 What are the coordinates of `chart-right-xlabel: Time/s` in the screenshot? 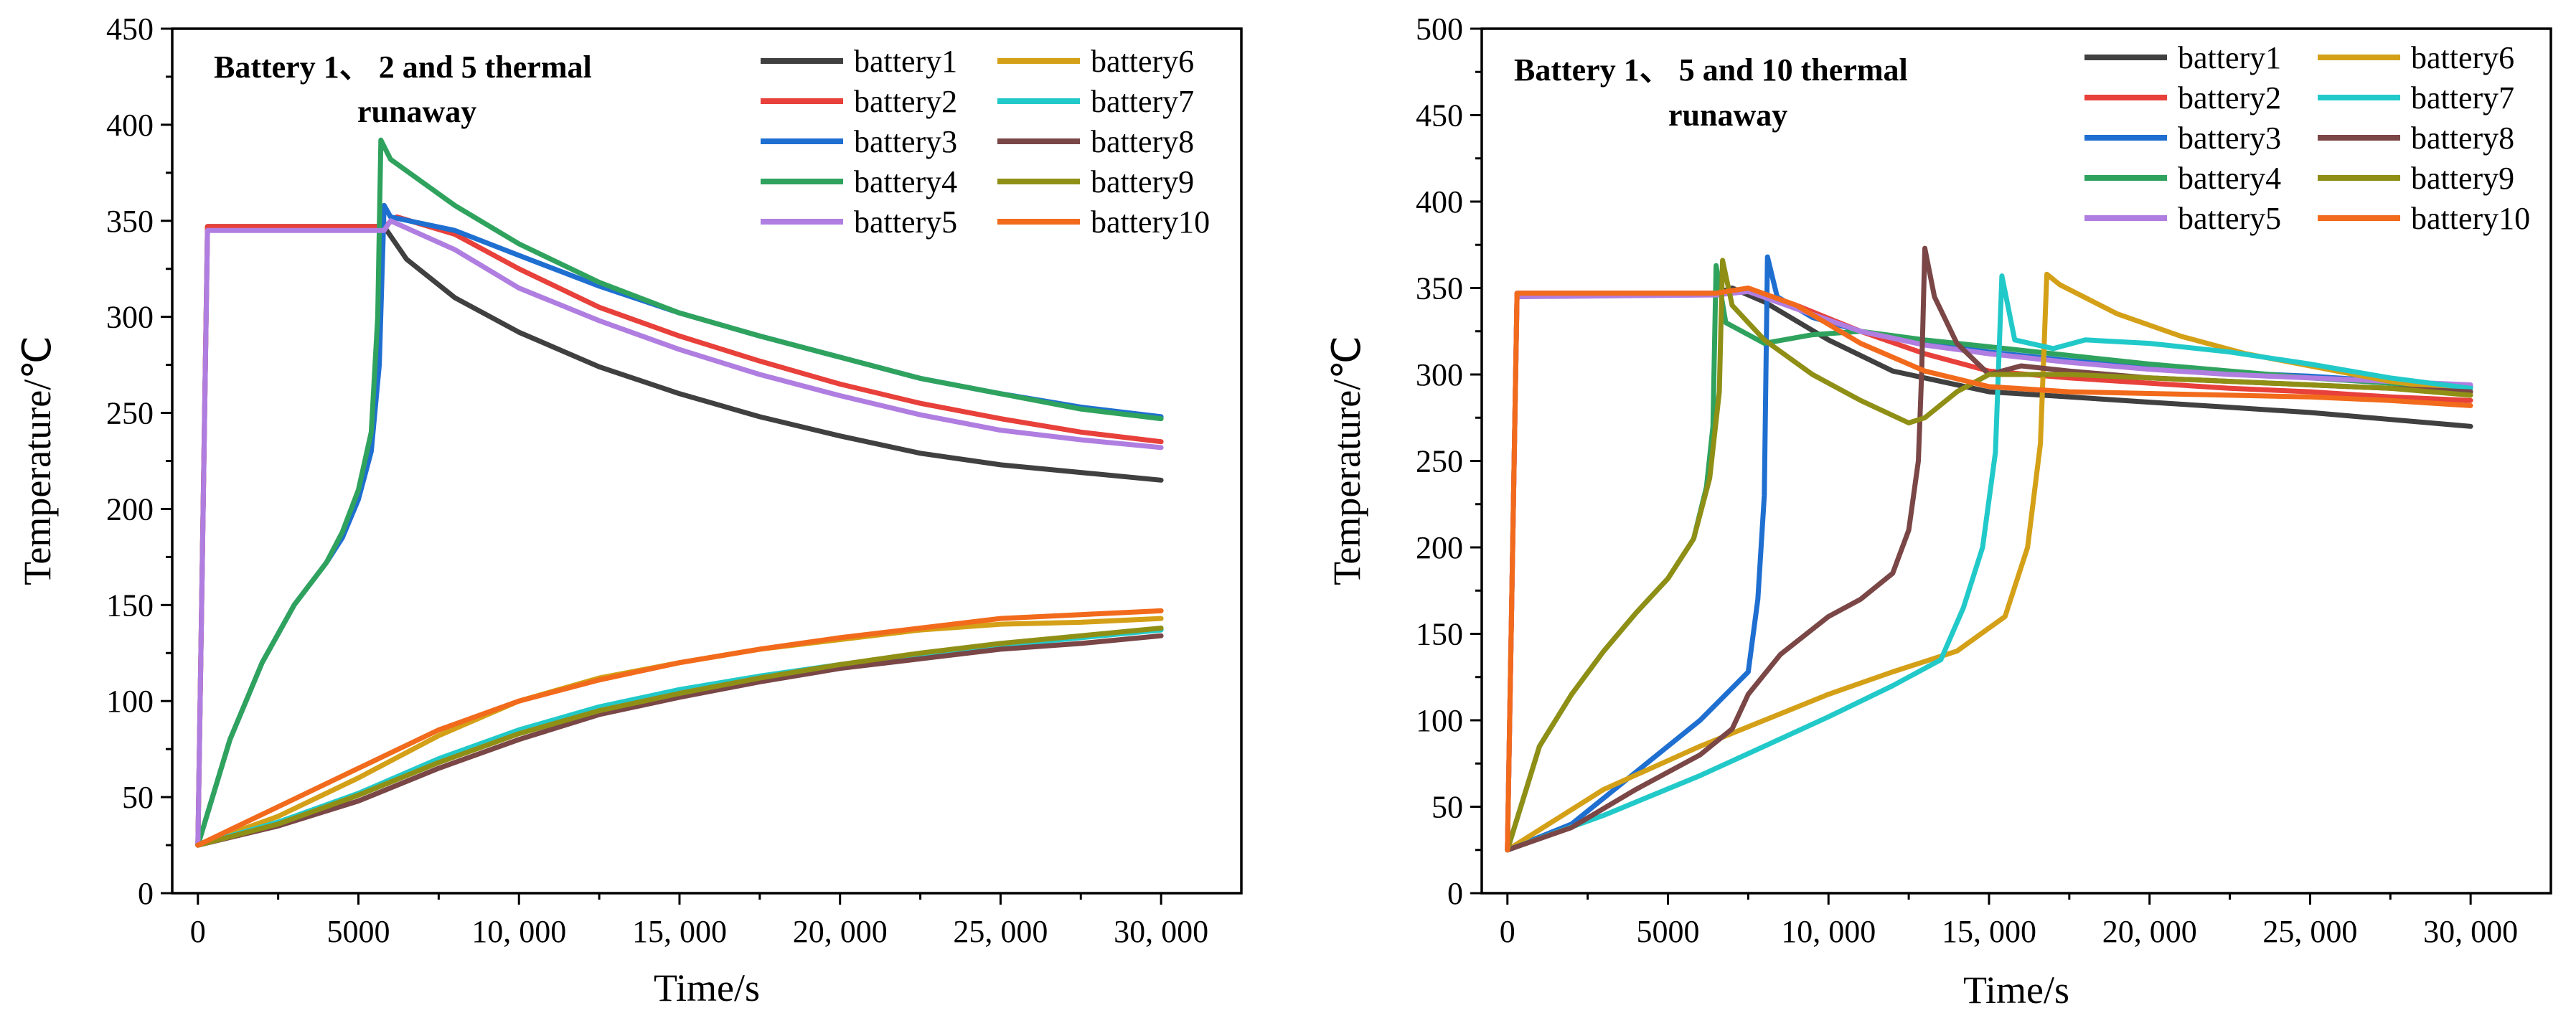 It's located at (2016, 990).